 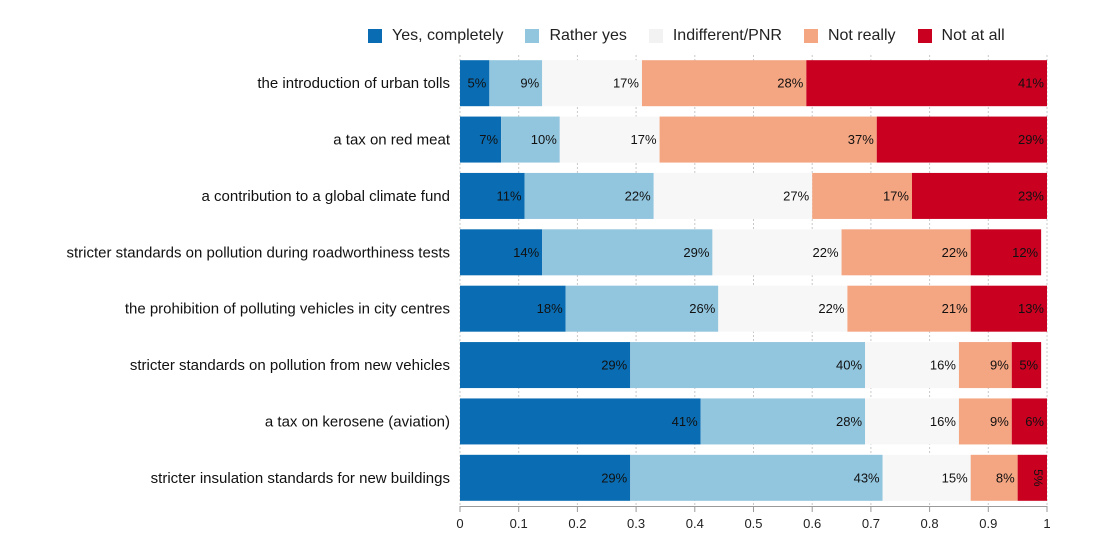 I want to click on y-tick-label: the introduction of urban tolls, so click(x=353, y=83).